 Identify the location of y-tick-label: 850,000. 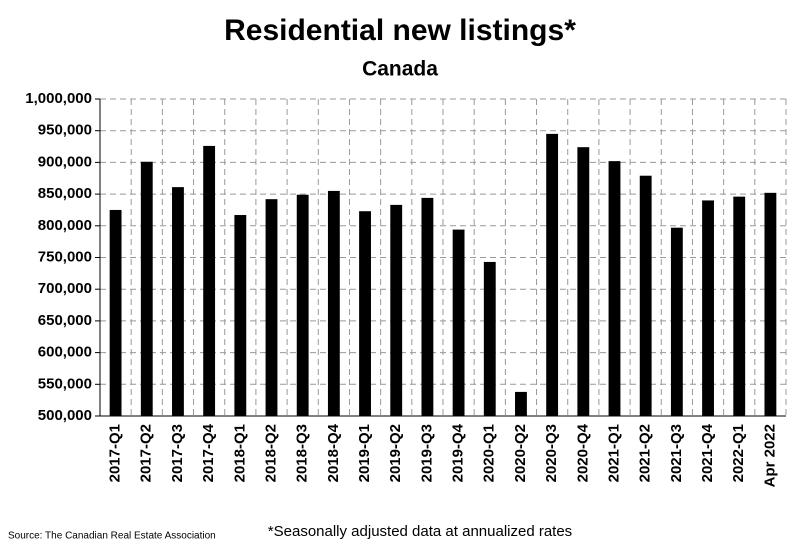
(65, 193).